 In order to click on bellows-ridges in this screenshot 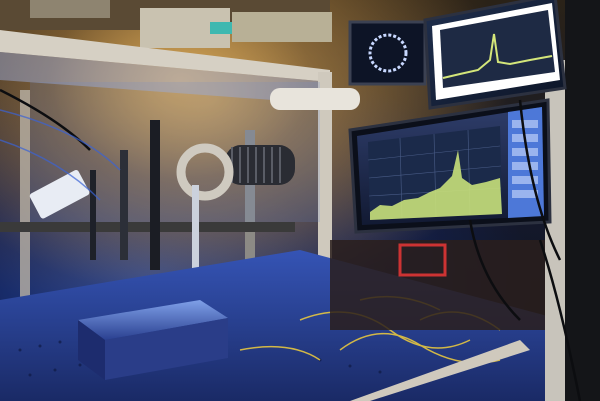, I will do `click(256, 165)`.